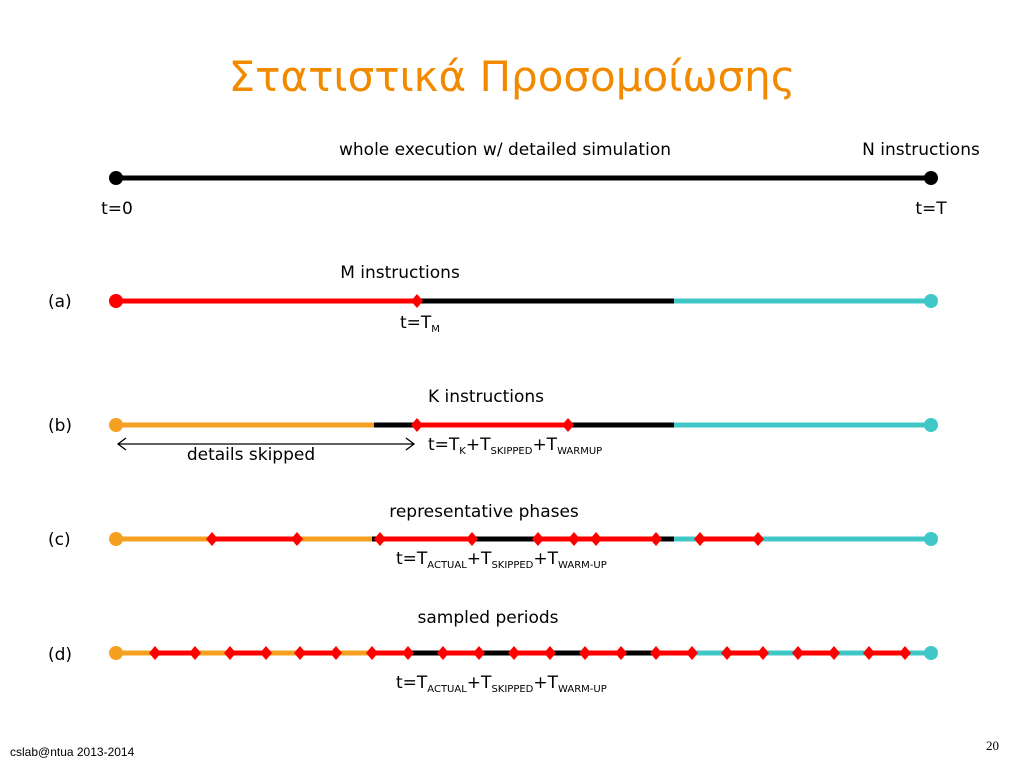  I want to click on formula-subscript: WARMUP, so click(579, 451).